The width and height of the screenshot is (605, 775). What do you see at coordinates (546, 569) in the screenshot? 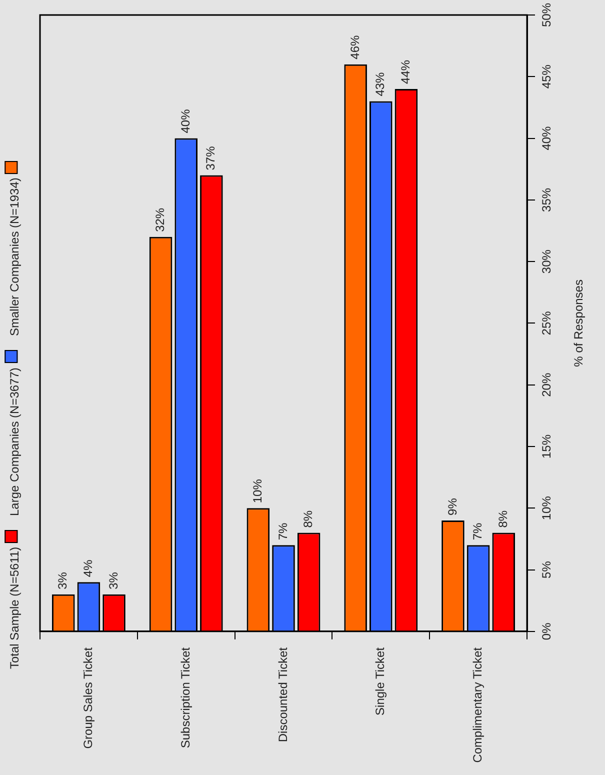
I see `y-tick-label: 5%` at bounding box center [546, 569].